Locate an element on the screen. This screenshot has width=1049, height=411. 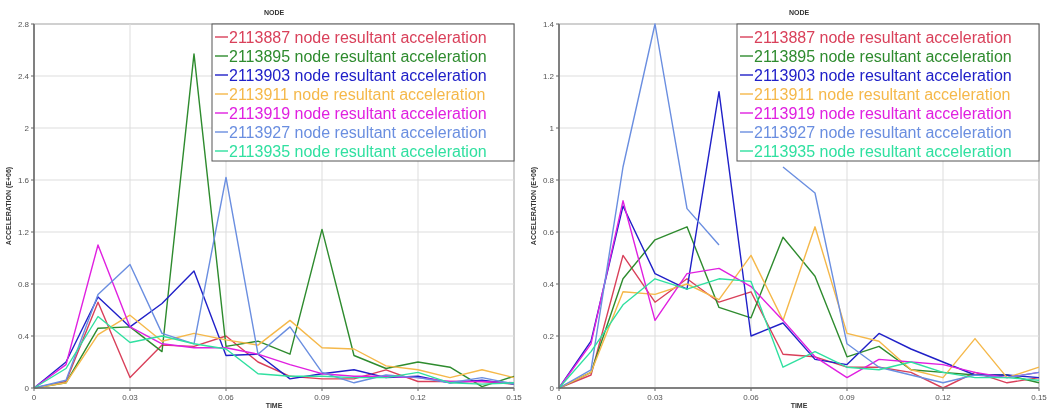
y-tick-label: 1 is located at coordinates (552, 128).